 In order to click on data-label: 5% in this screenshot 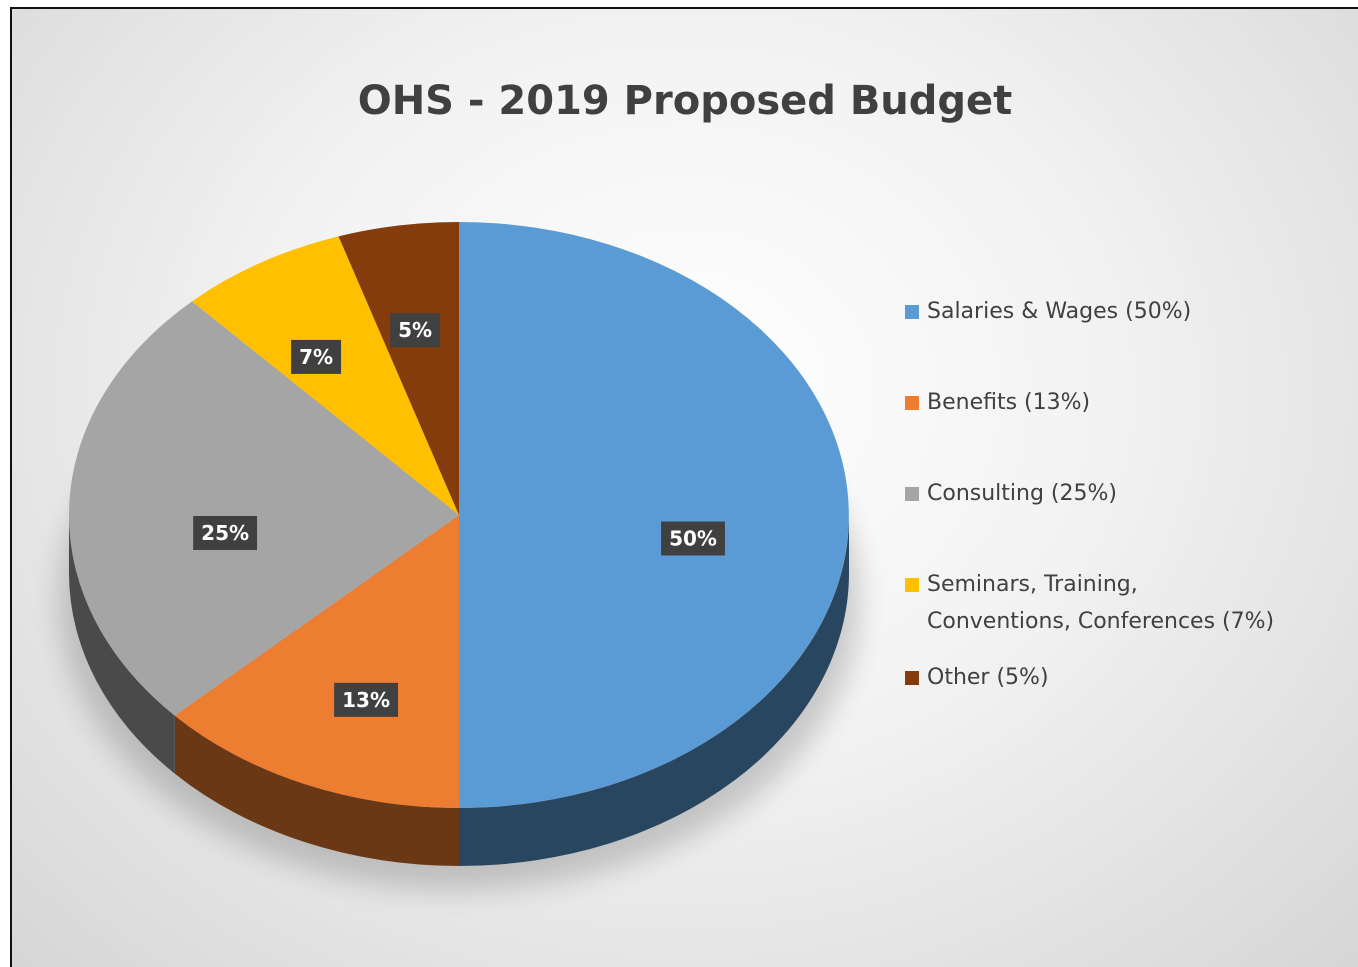, I will do `click(415, 330)`.